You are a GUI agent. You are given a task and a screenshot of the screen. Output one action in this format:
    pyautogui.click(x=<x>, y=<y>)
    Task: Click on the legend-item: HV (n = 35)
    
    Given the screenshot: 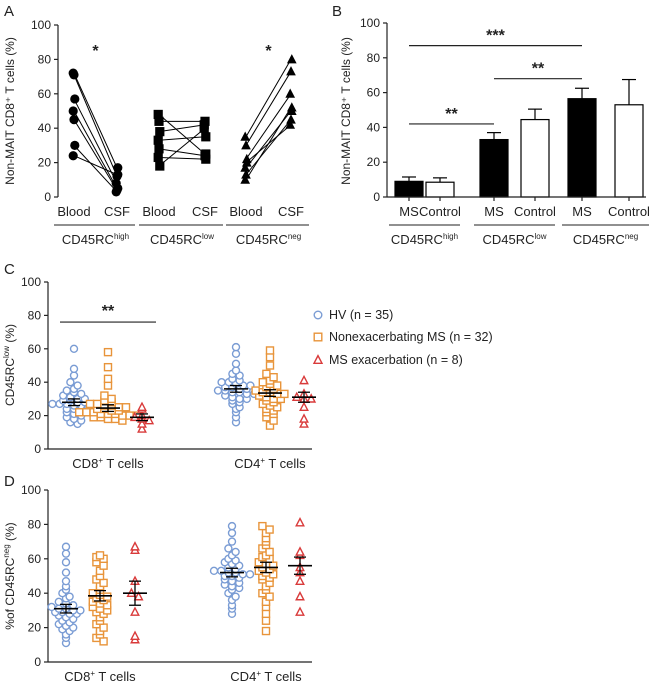 What is the action you would take?
    pyautogui.click(x=353, y=315)
    